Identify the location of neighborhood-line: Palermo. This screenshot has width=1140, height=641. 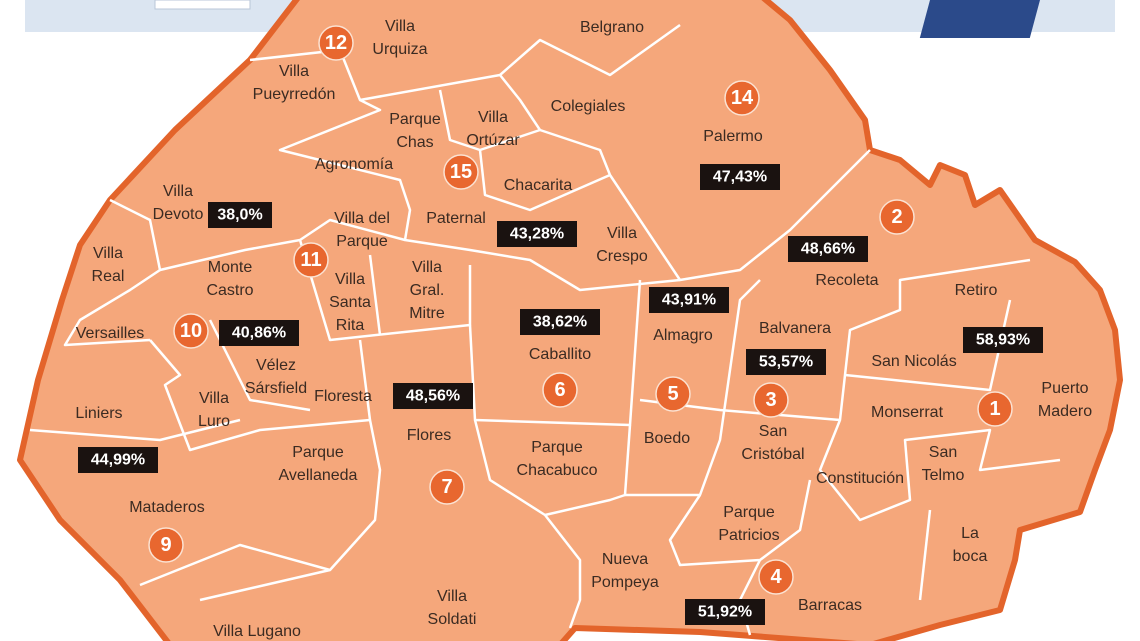
(733, 136).